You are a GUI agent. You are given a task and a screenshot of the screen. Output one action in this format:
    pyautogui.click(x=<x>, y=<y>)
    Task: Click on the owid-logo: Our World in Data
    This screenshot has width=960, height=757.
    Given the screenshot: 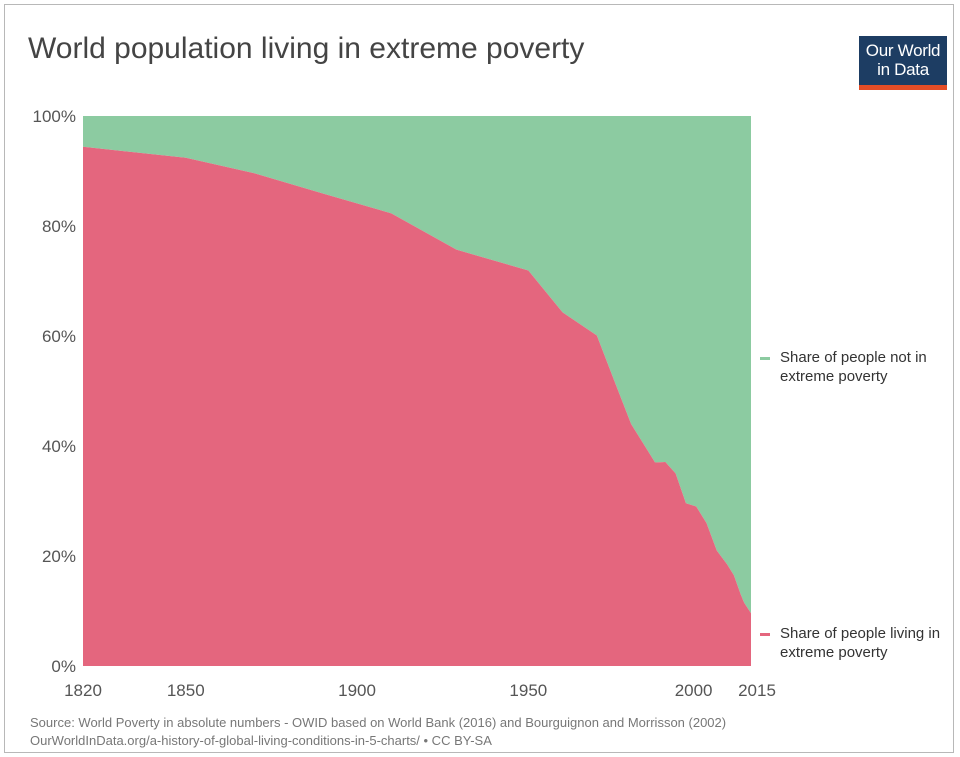 What is the action you would take?
    pyautogui.click(x=903, y=63)
    